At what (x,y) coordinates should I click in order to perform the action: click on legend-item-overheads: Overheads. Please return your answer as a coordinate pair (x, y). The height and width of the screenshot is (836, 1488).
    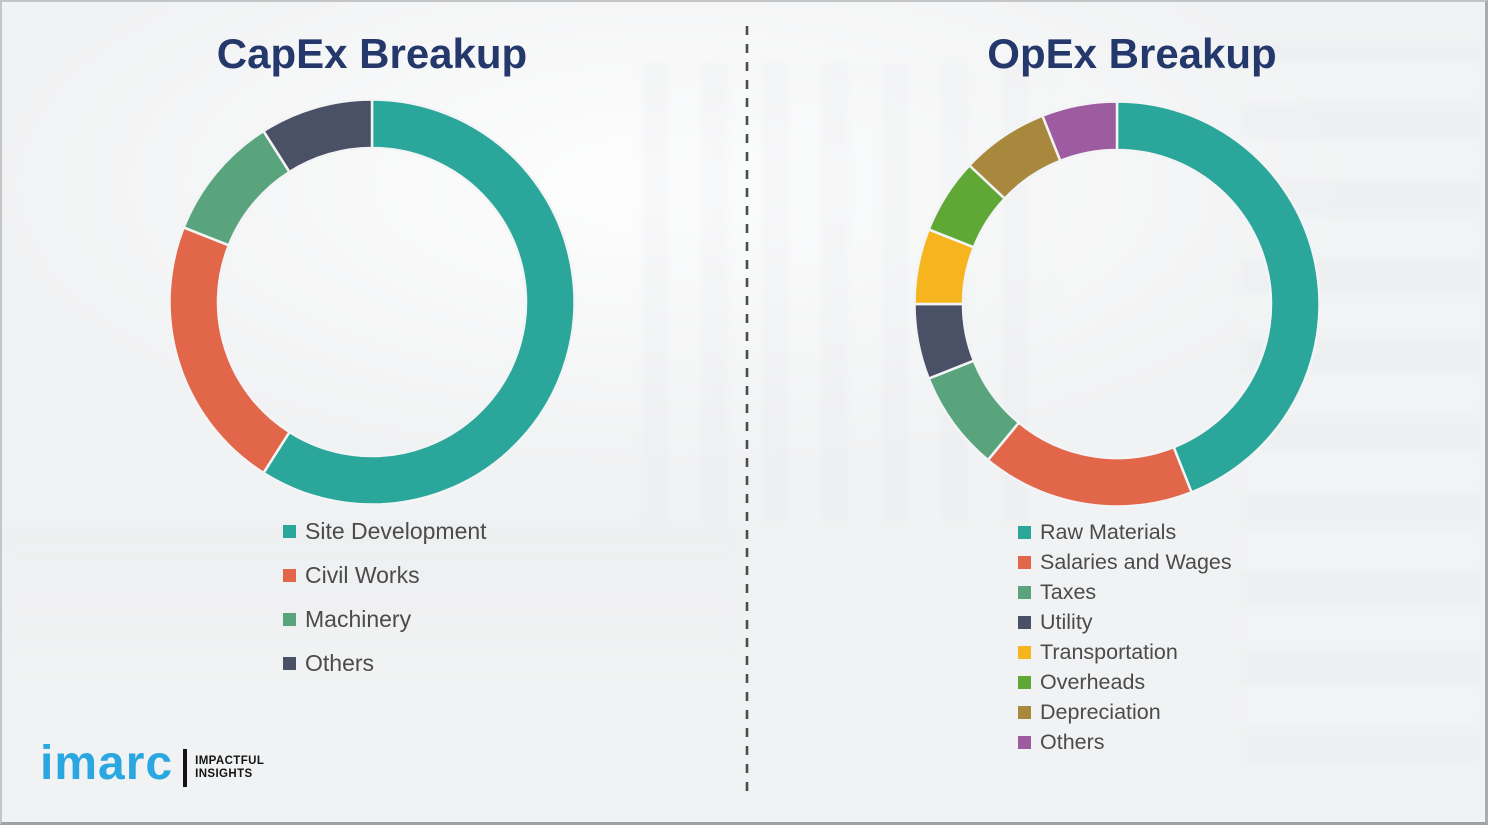
    Looking at the image, I should click on (1125, 682).